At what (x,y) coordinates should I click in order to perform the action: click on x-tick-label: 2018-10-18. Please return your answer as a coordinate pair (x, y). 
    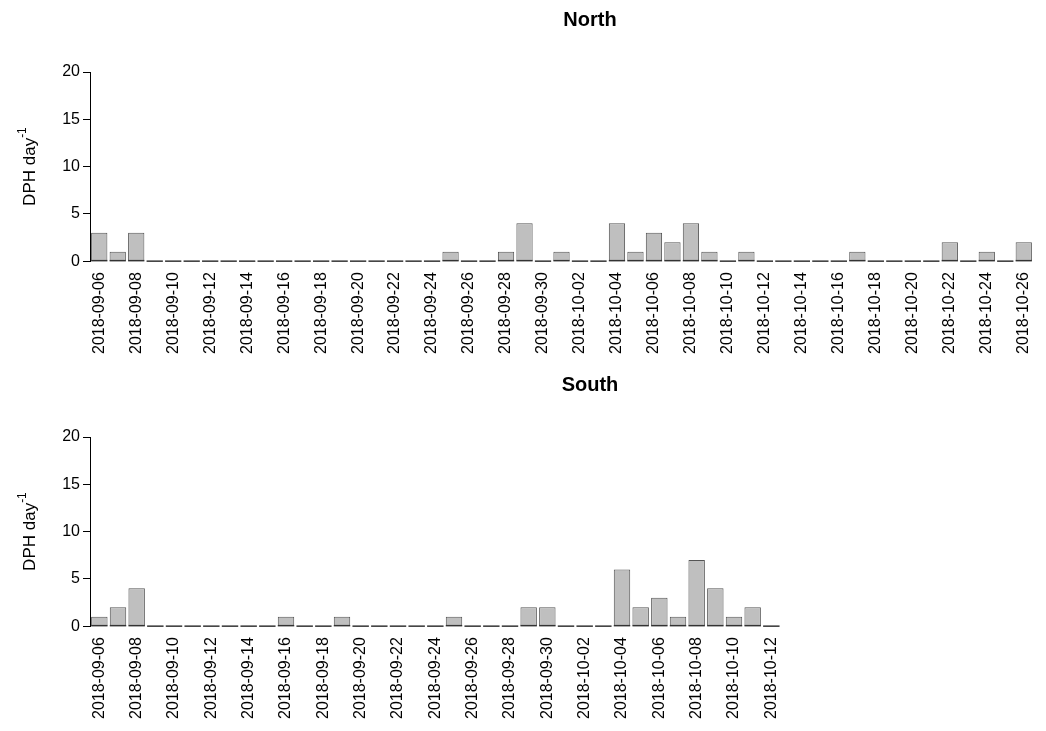
    Looking at the image, I should click on (875, 313).